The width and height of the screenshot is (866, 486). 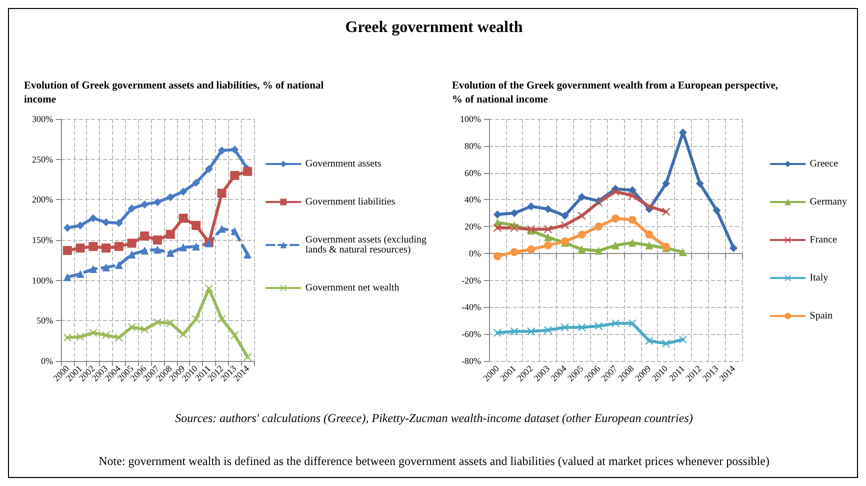 What do you see at coordinates (367, 245) in the screenshot?
I see `legend-label: Government assets (excluding lands & natural resources)` at bounding box center [367, 245].